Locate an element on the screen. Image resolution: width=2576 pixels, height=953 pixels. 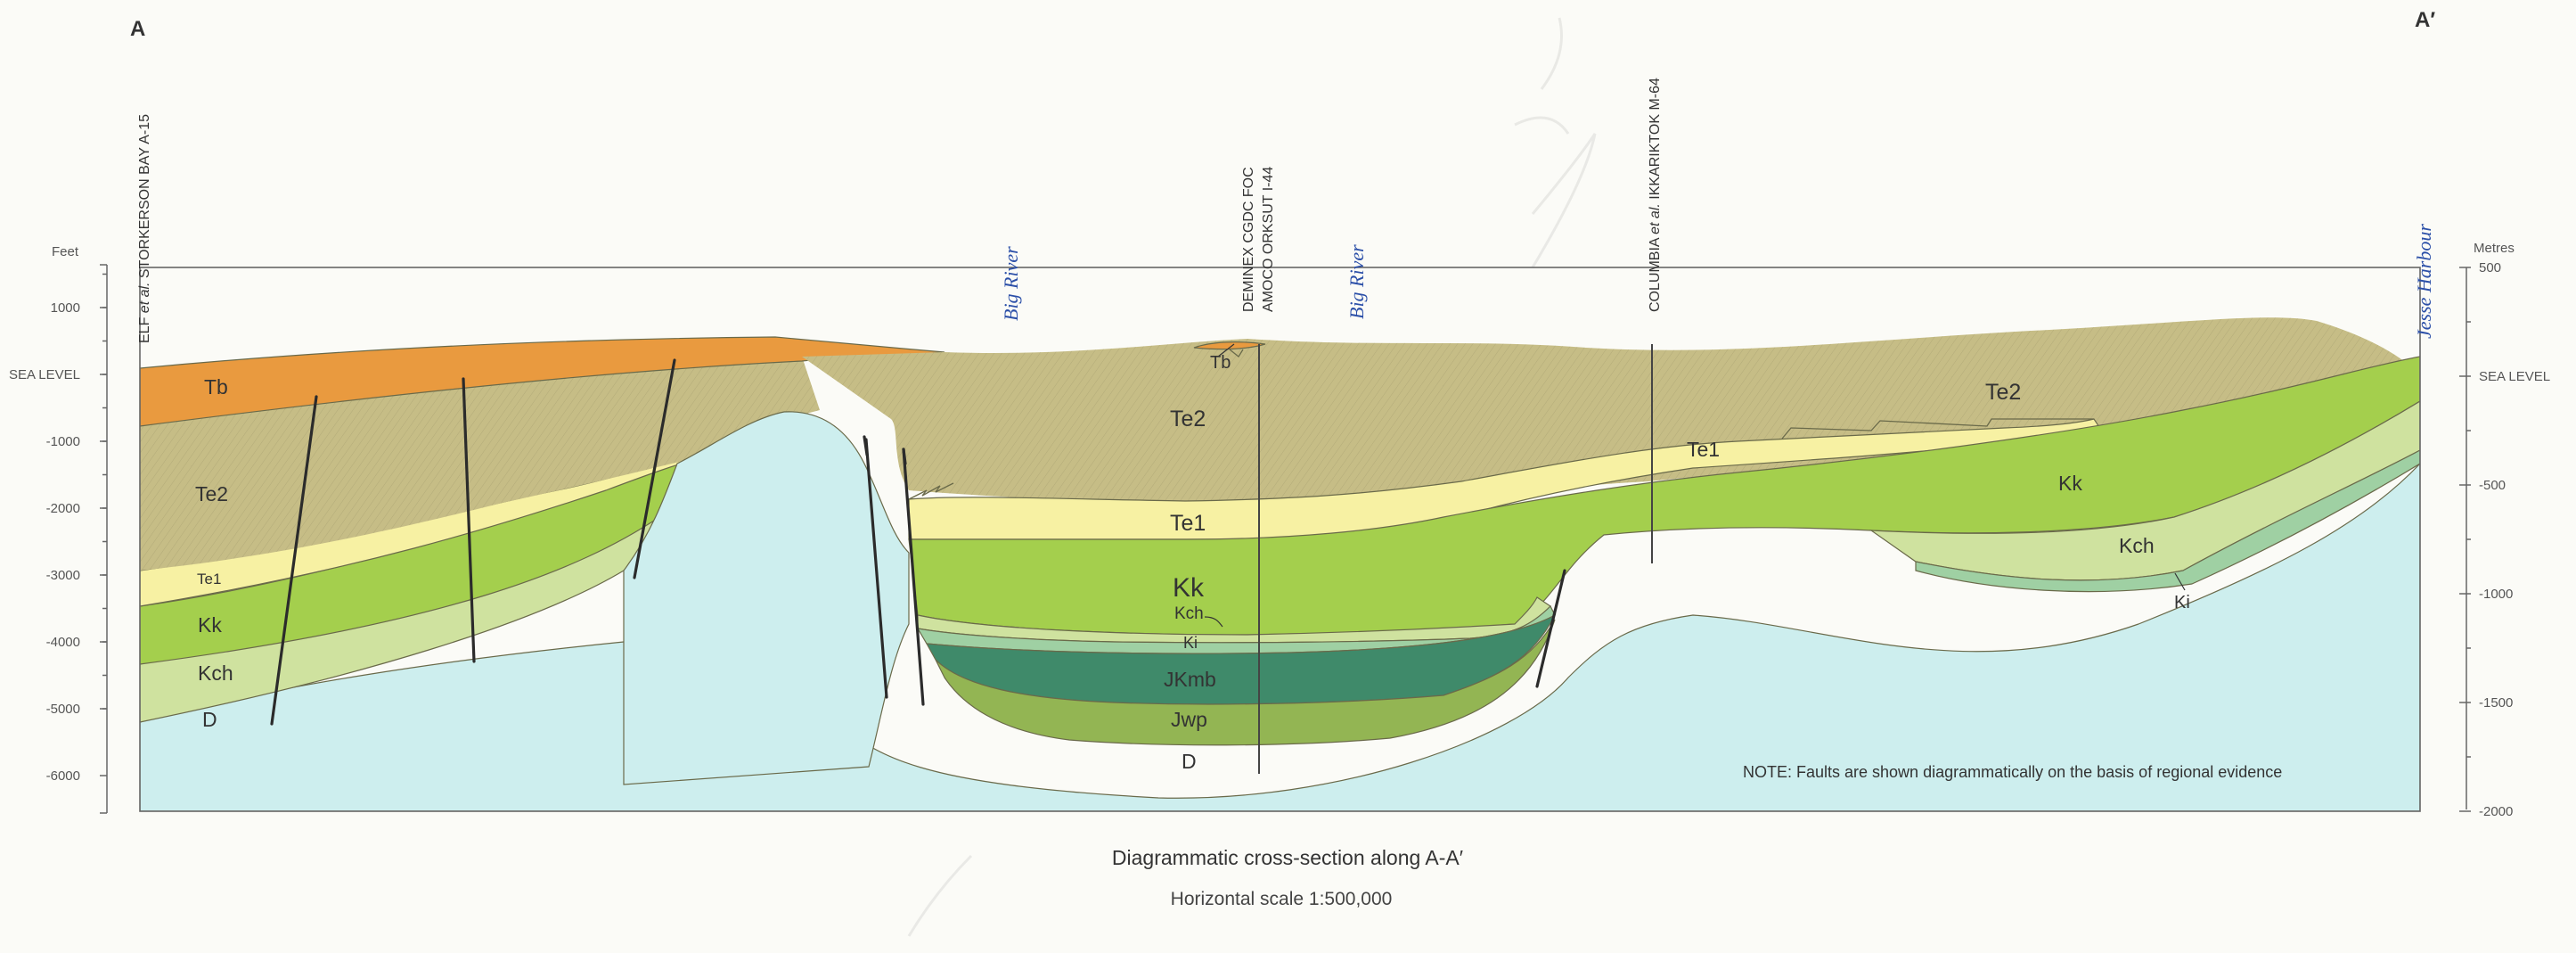
right-axis-tick-label: -2000 is located at coordinates (2496, 811).